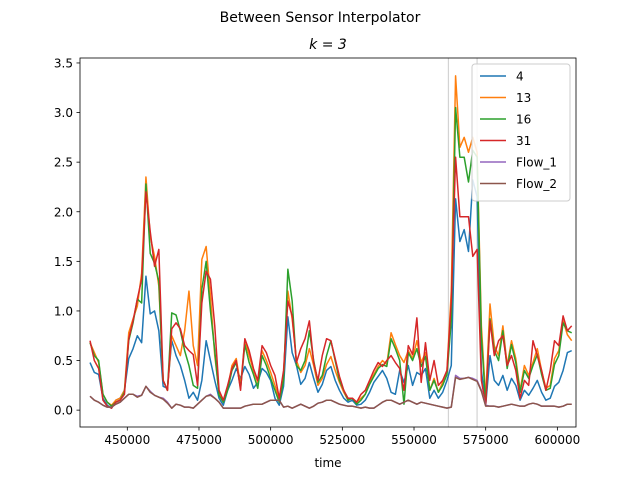 The height and width of the screenshot is (480, 640). I want to click on legend-label-16: 16, so click(523, 120).